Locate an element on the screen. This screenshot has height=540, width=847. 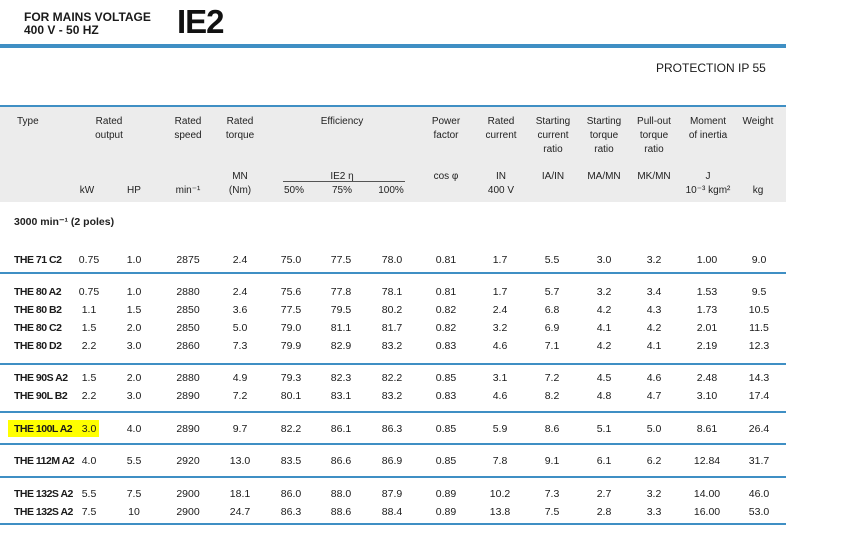
cell-e100: 82.2 is located at coordinates (392, 378).